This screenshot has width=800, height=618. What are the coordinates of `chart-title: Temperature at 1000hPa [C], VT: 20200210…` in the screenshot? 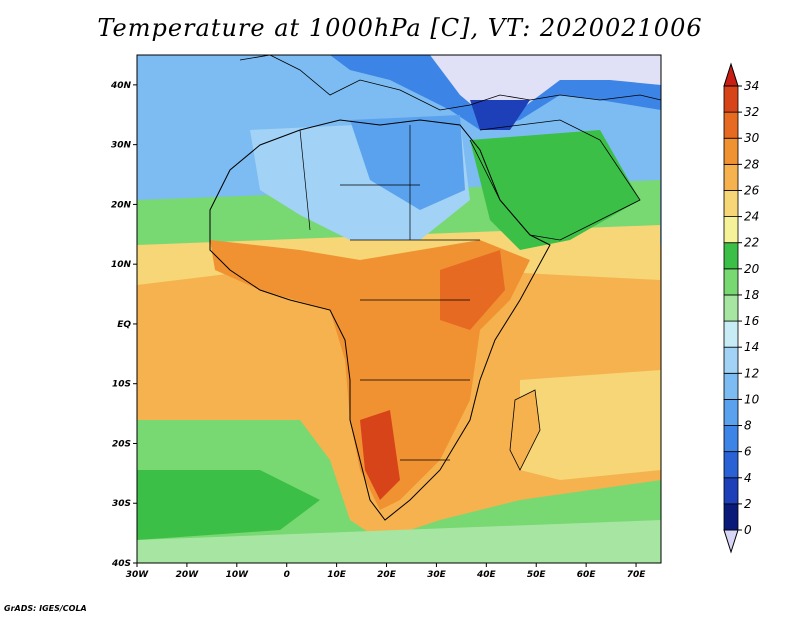 It's located at (400, 28).